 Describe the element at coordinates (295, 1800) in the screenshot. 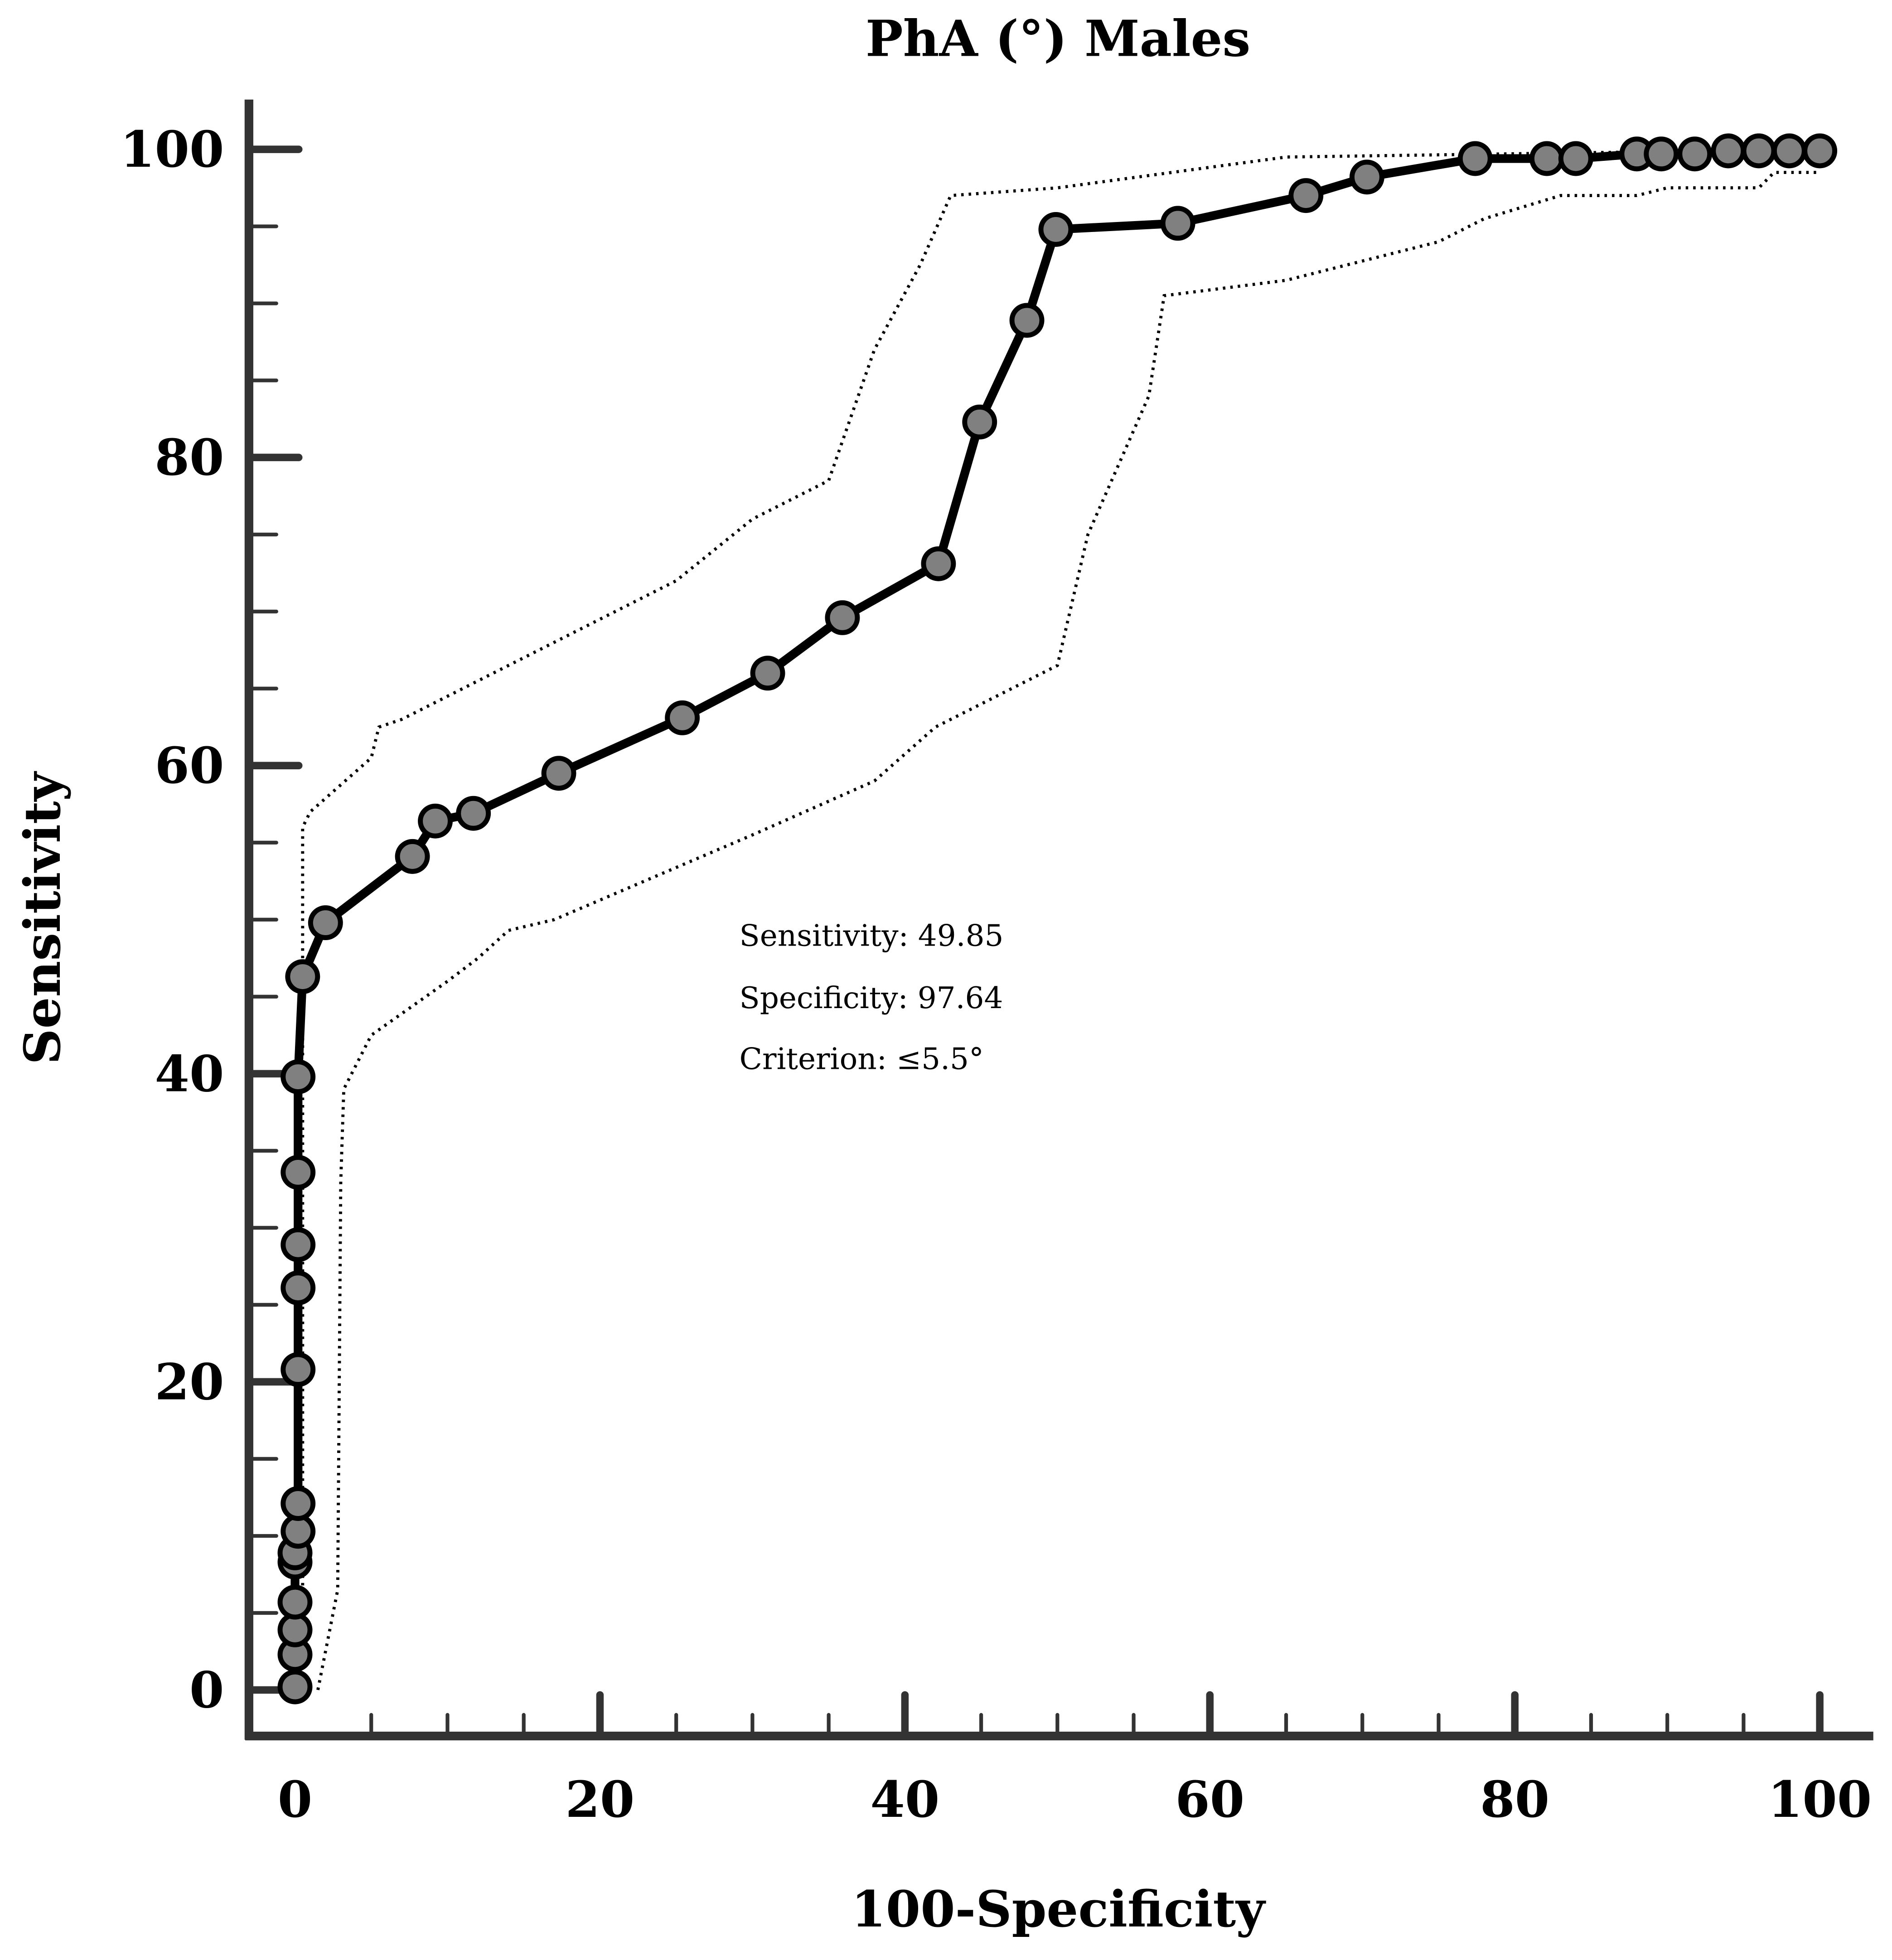

I see `x-tick-label: 0` at that location.